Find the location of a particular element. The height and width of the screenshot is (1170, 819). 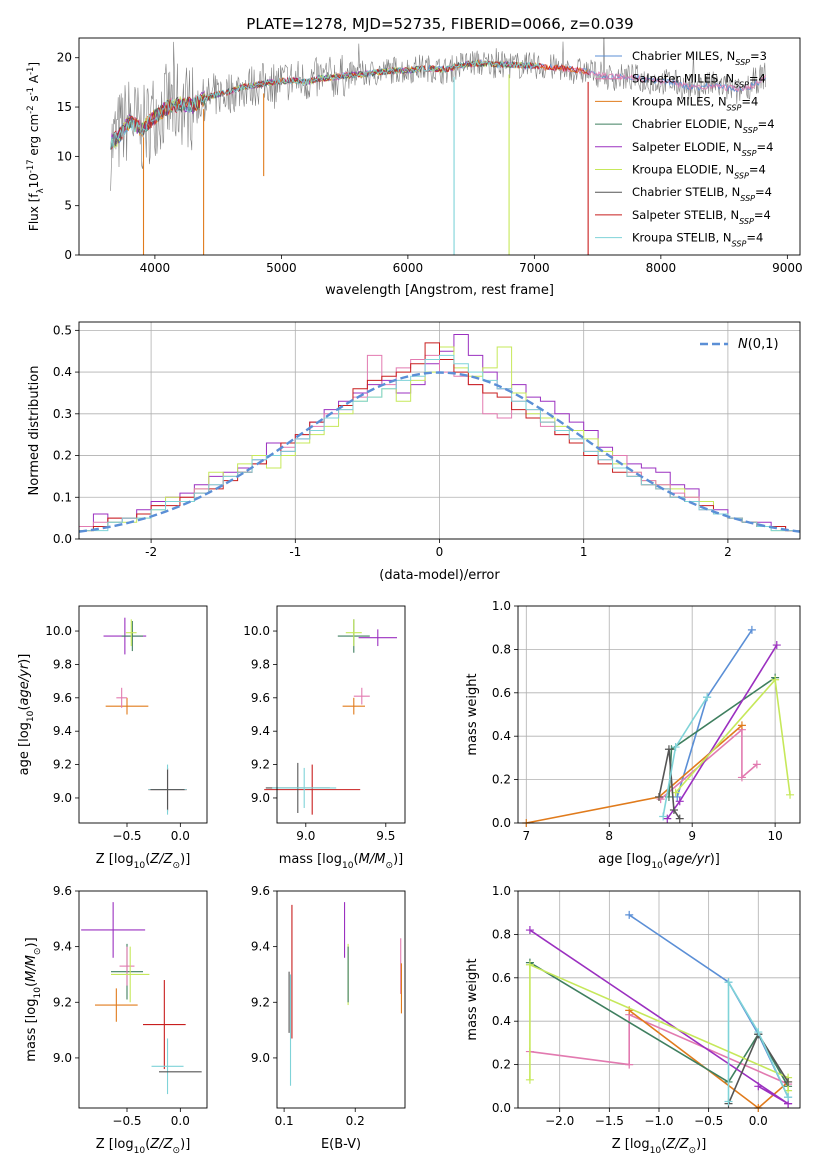

legend-label-6: Kroupa ELODIE, NSSP=4 is located at coordinates (699, 172).